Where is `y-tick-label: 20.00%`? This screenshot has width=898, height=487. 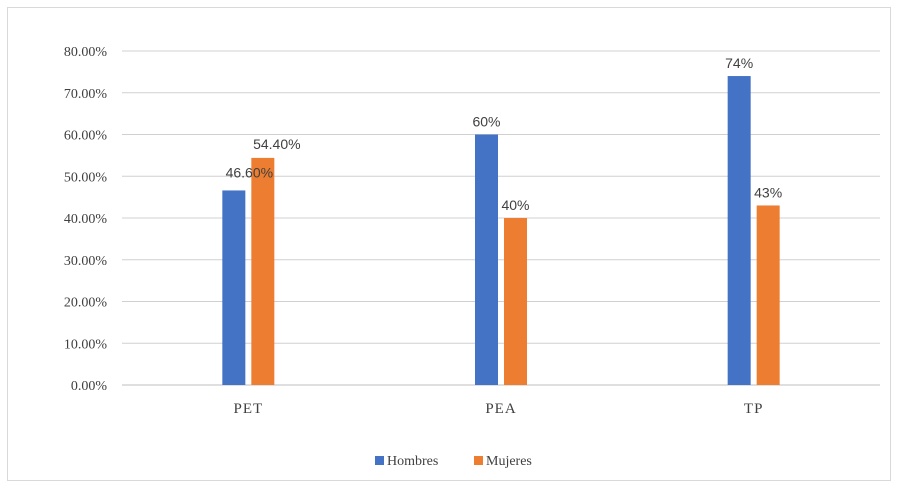
y-tick-label: 20.00% is located at coordinates (86, 303).